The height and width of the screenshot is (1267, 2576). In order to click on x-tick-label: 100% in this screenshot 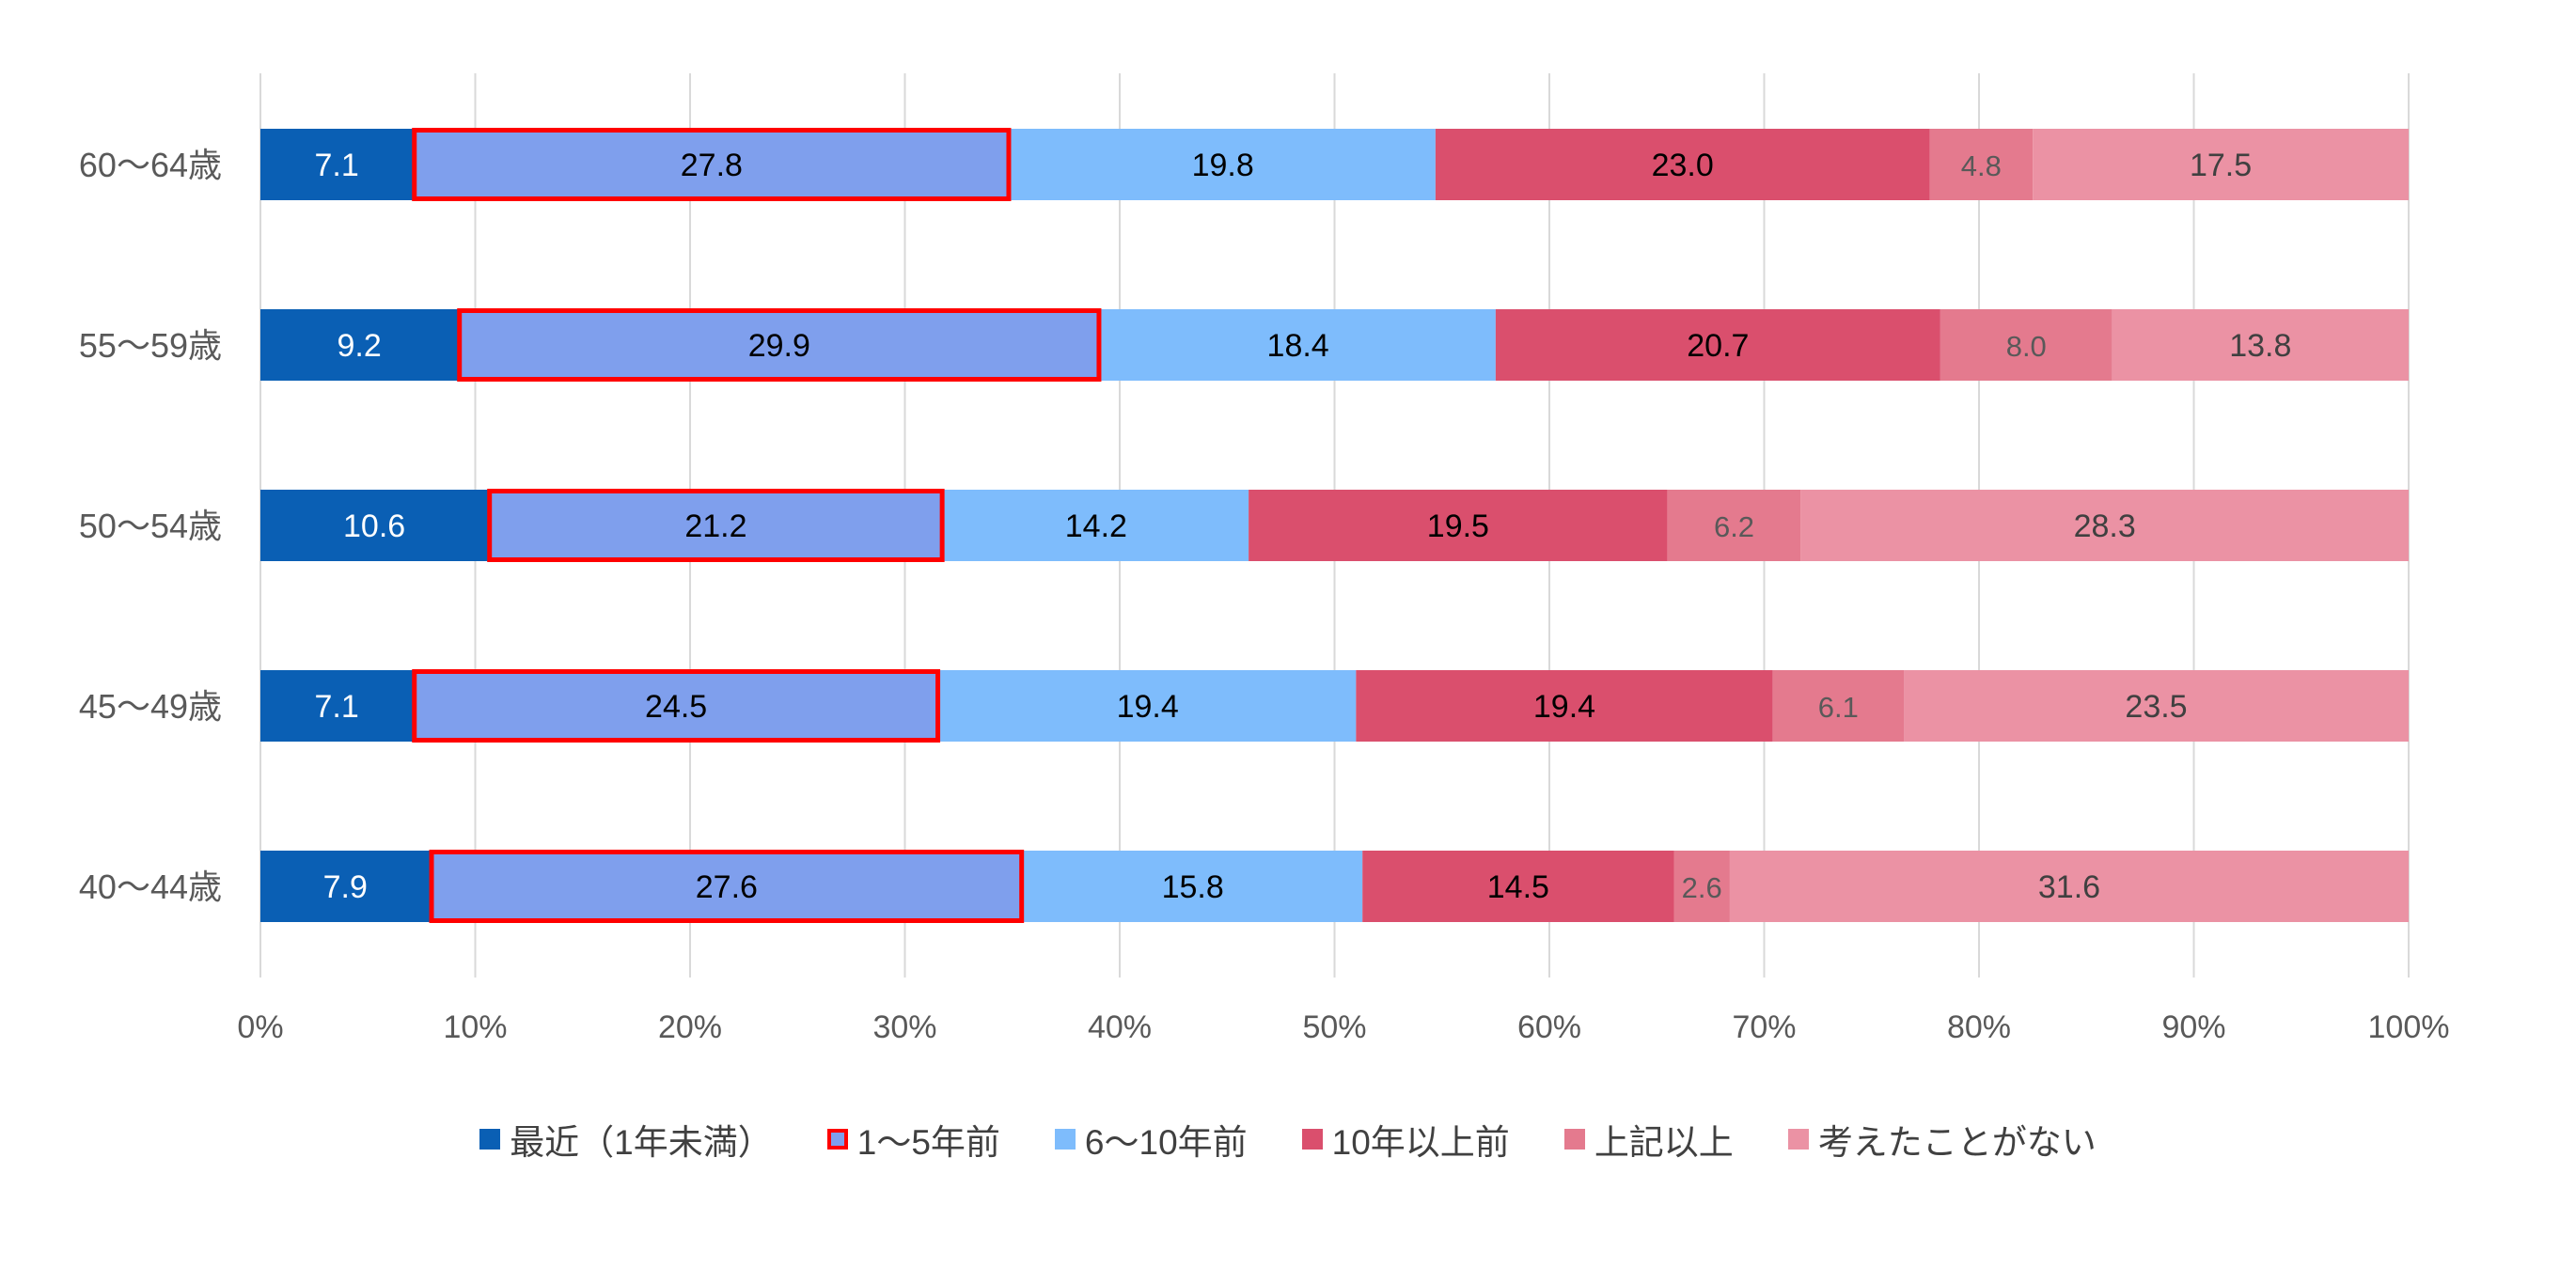, I will do `click(2409, 1027)`.